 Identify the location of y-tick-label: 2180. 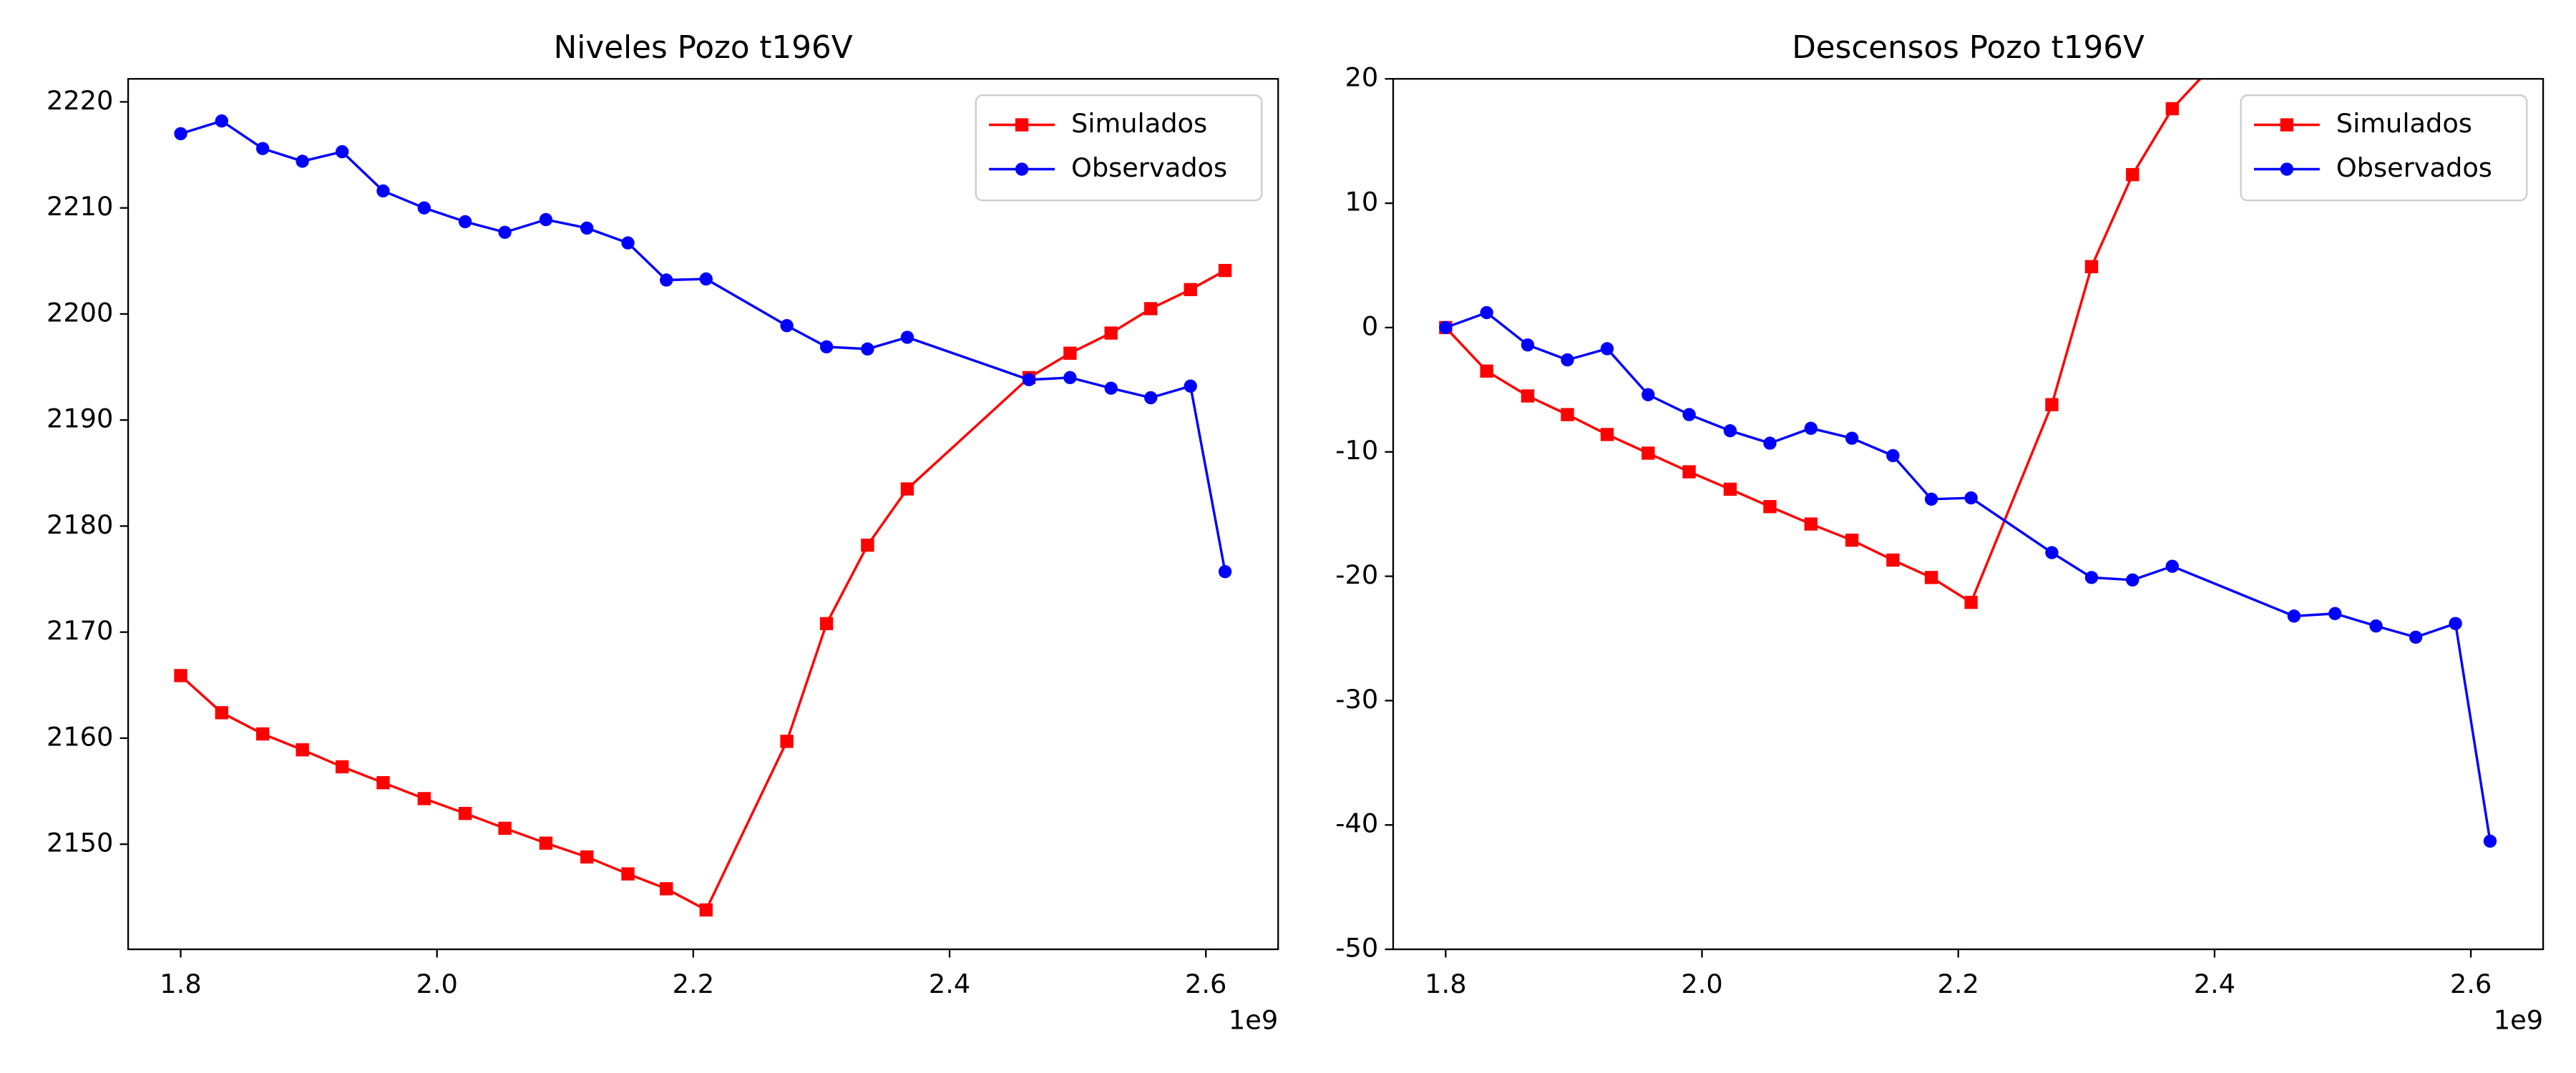
(80, 524).